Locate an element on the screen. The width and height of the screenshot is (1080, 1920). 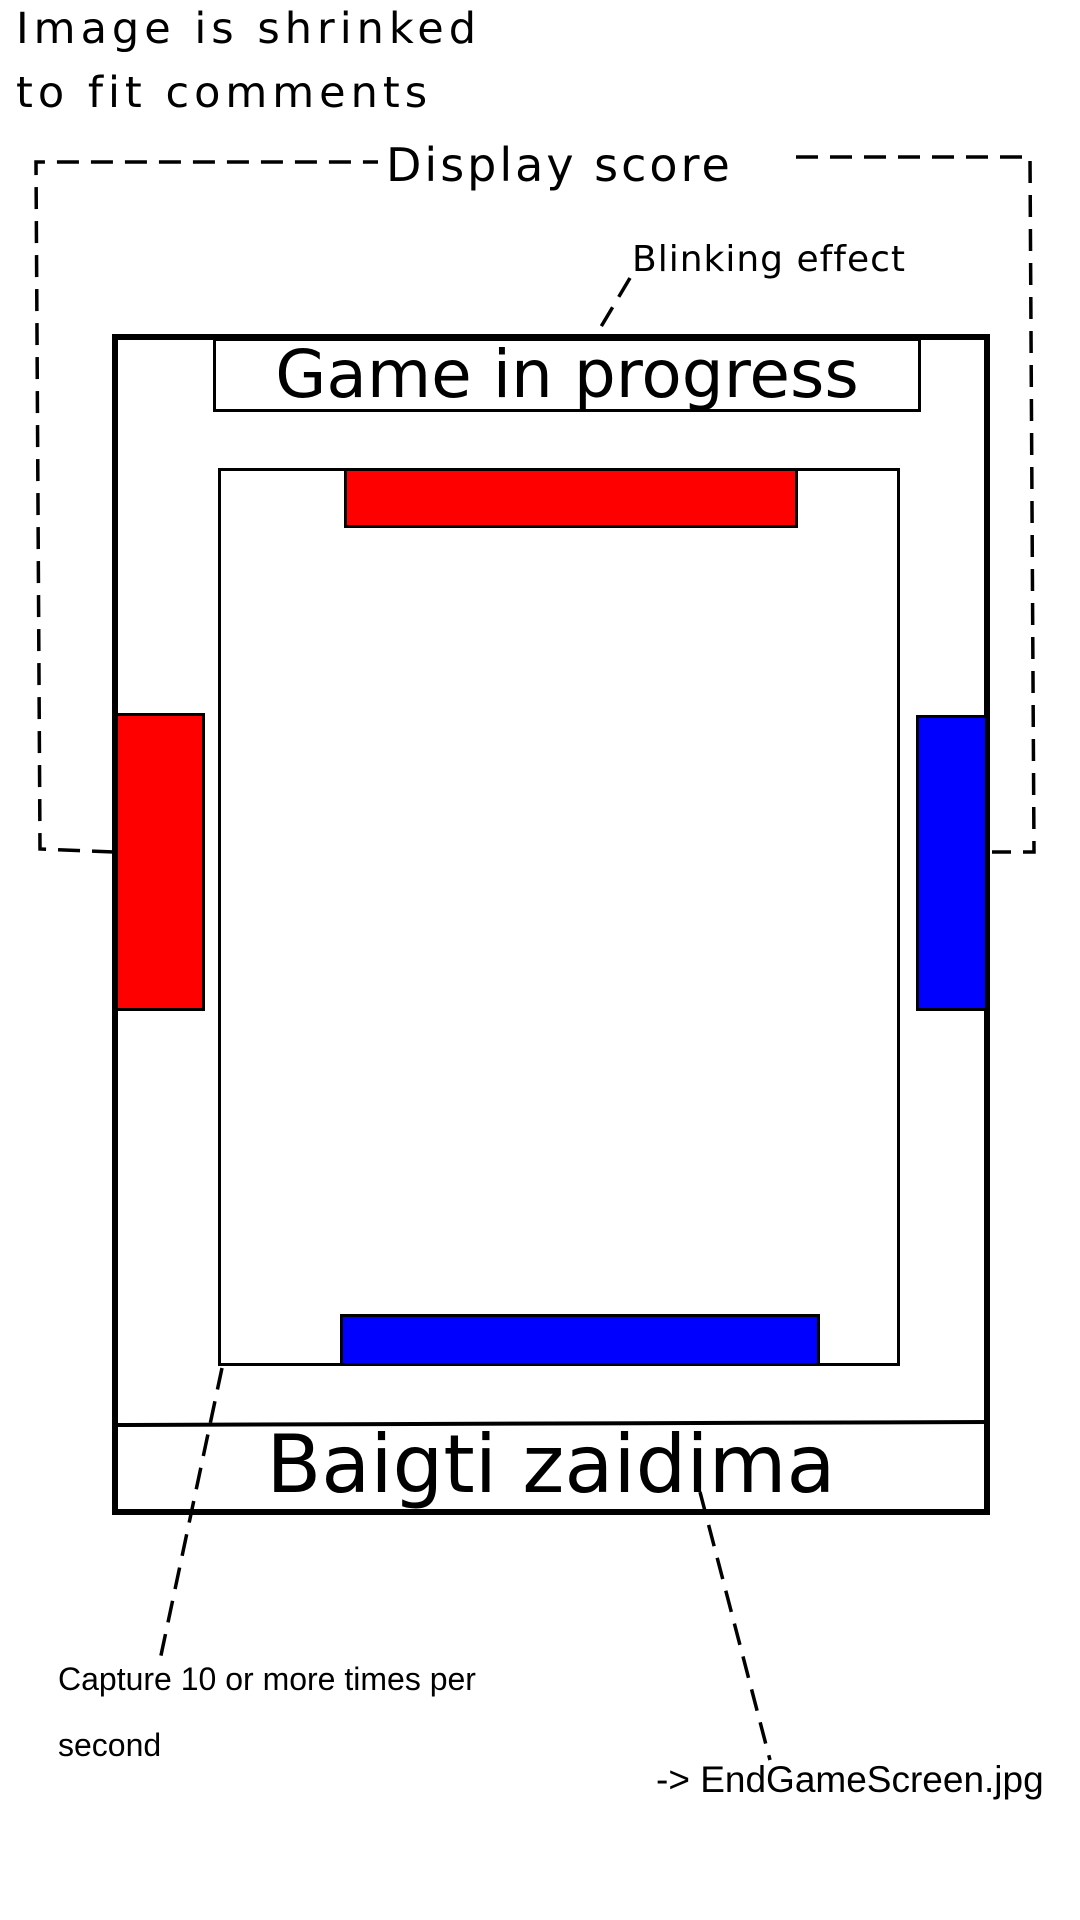
blinking-effect-label: Blinking effect is located at coordinates (769, 259).